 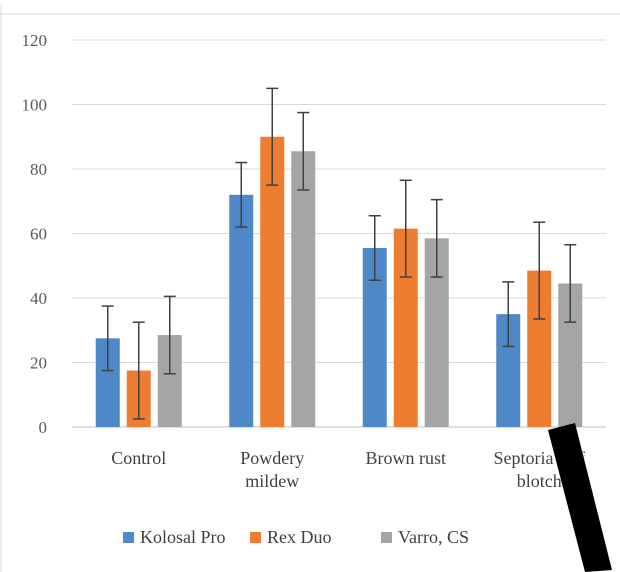 I want to click on legend: Kolosal Pro Rex Duo Varro, CS, so click(x=296, y=537).